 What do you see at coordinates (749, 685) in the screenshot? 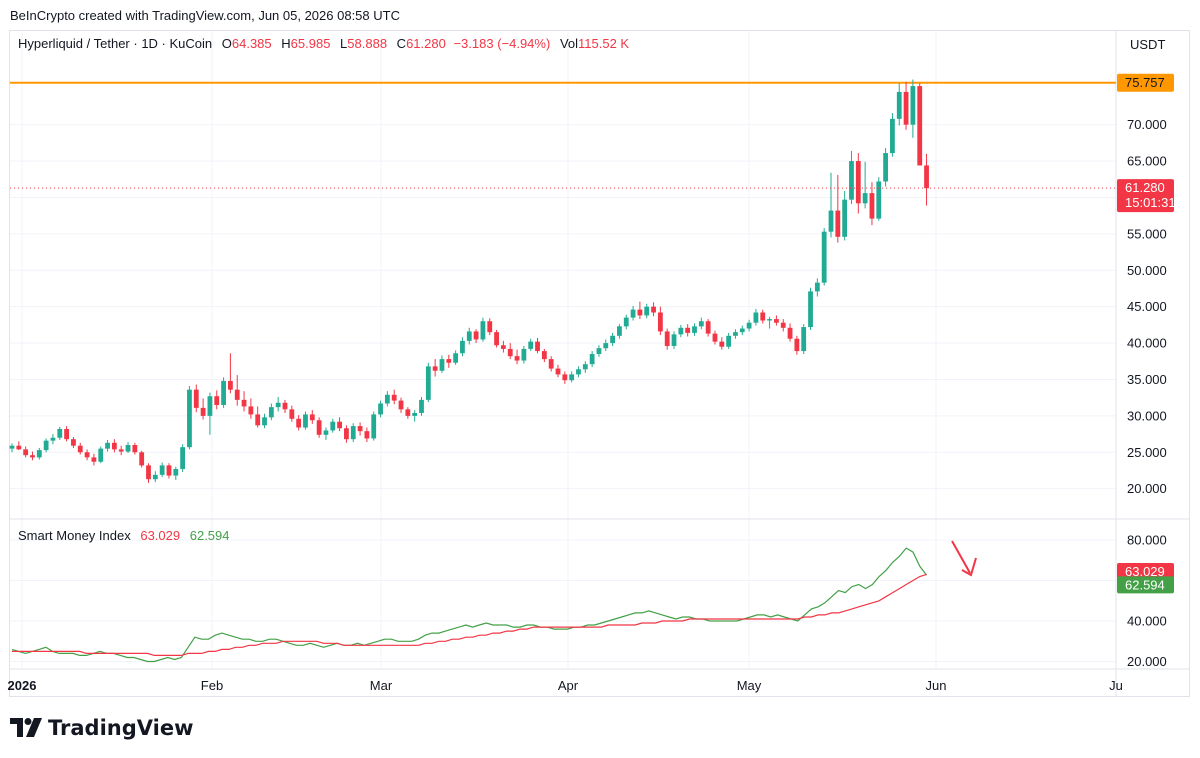
I see `time-axis-tick: May` at bounding box center [749, 685].